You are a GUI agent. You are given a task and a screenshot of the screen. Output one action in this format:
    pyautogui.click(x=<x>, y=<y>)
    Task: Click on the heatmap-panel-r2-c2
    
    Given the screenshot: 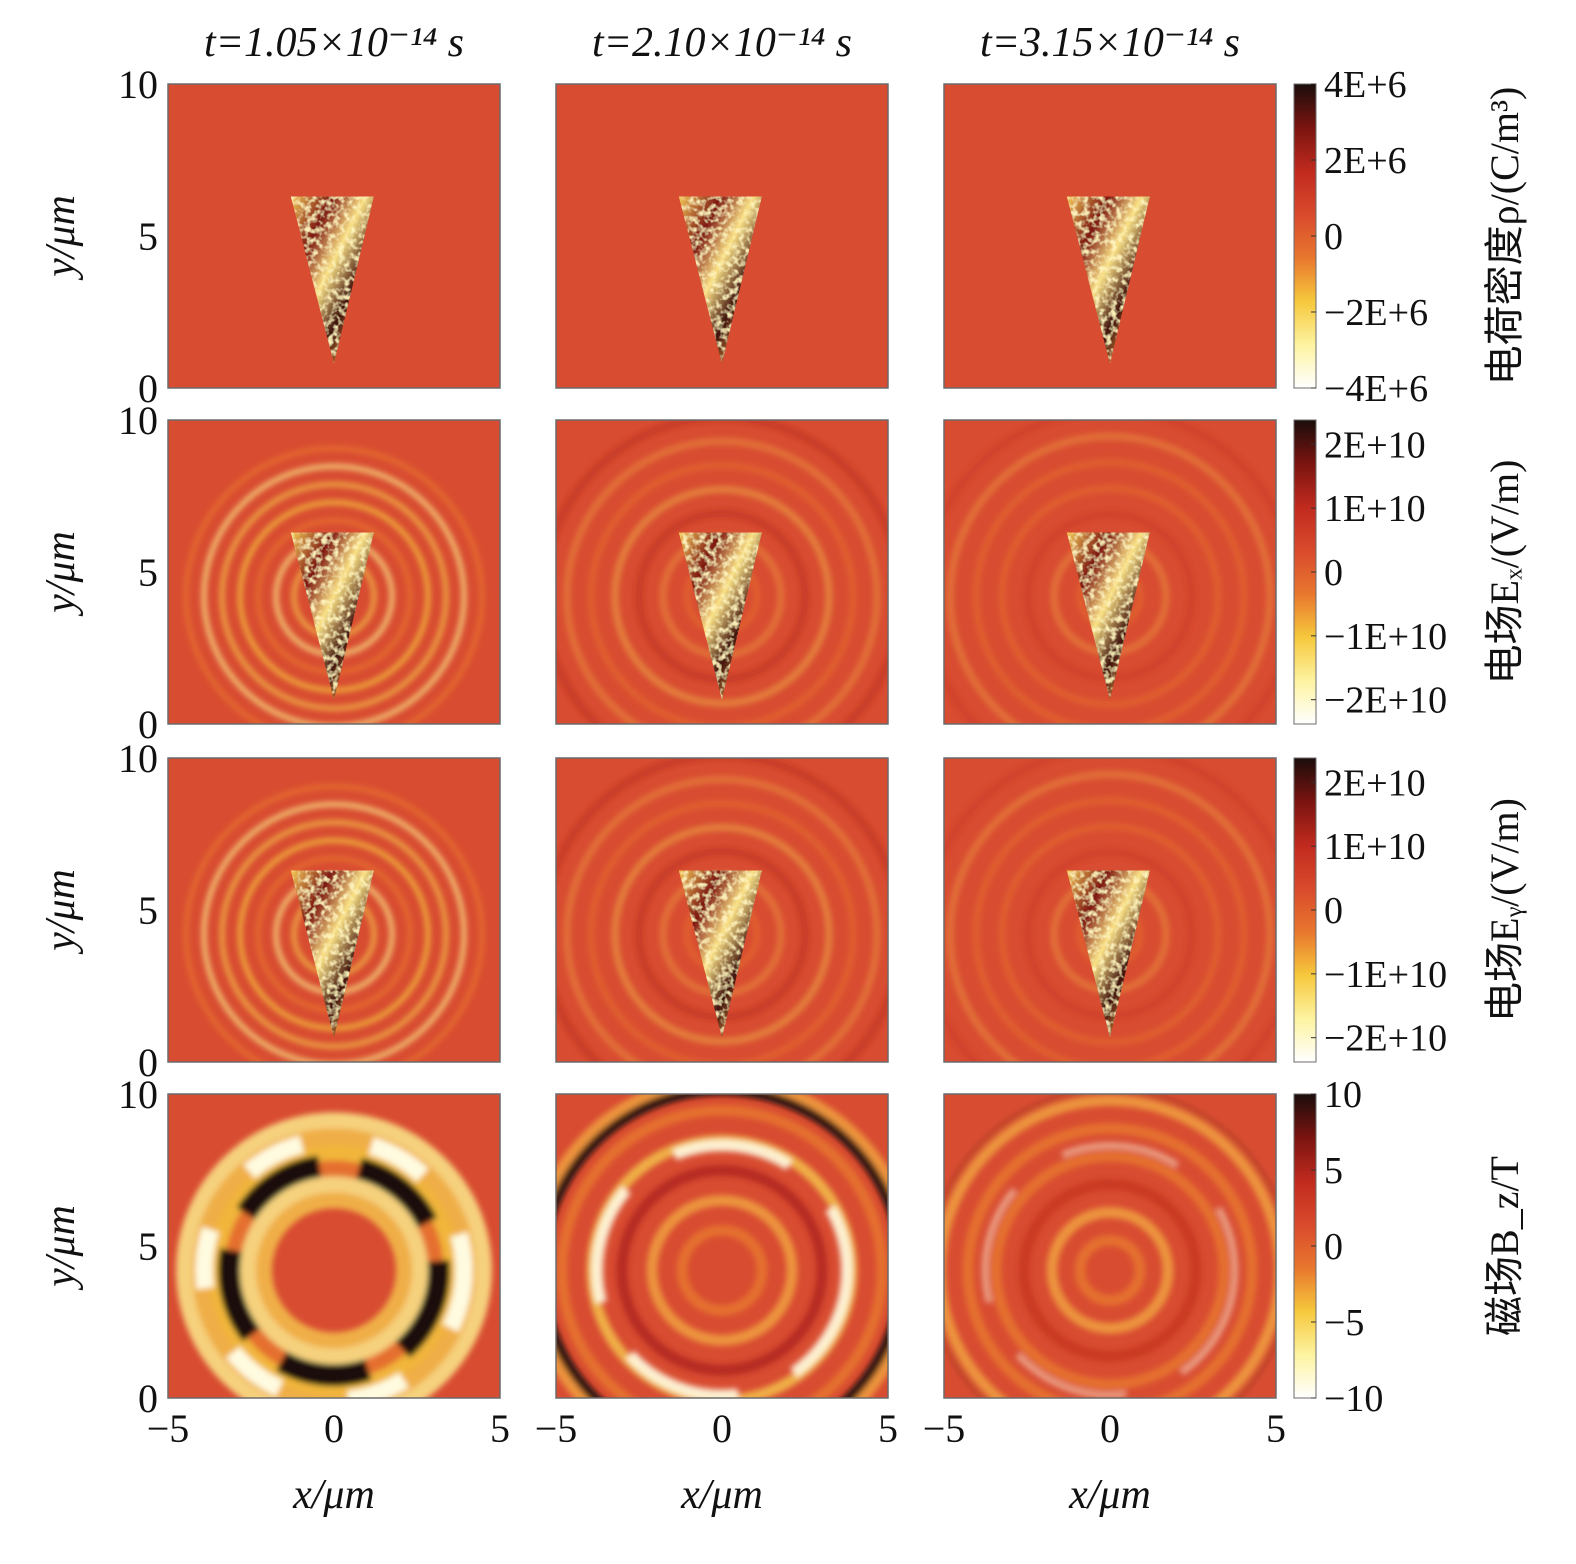 What is the action you would take?
    pyautogui.click(x=722, y=572)
    